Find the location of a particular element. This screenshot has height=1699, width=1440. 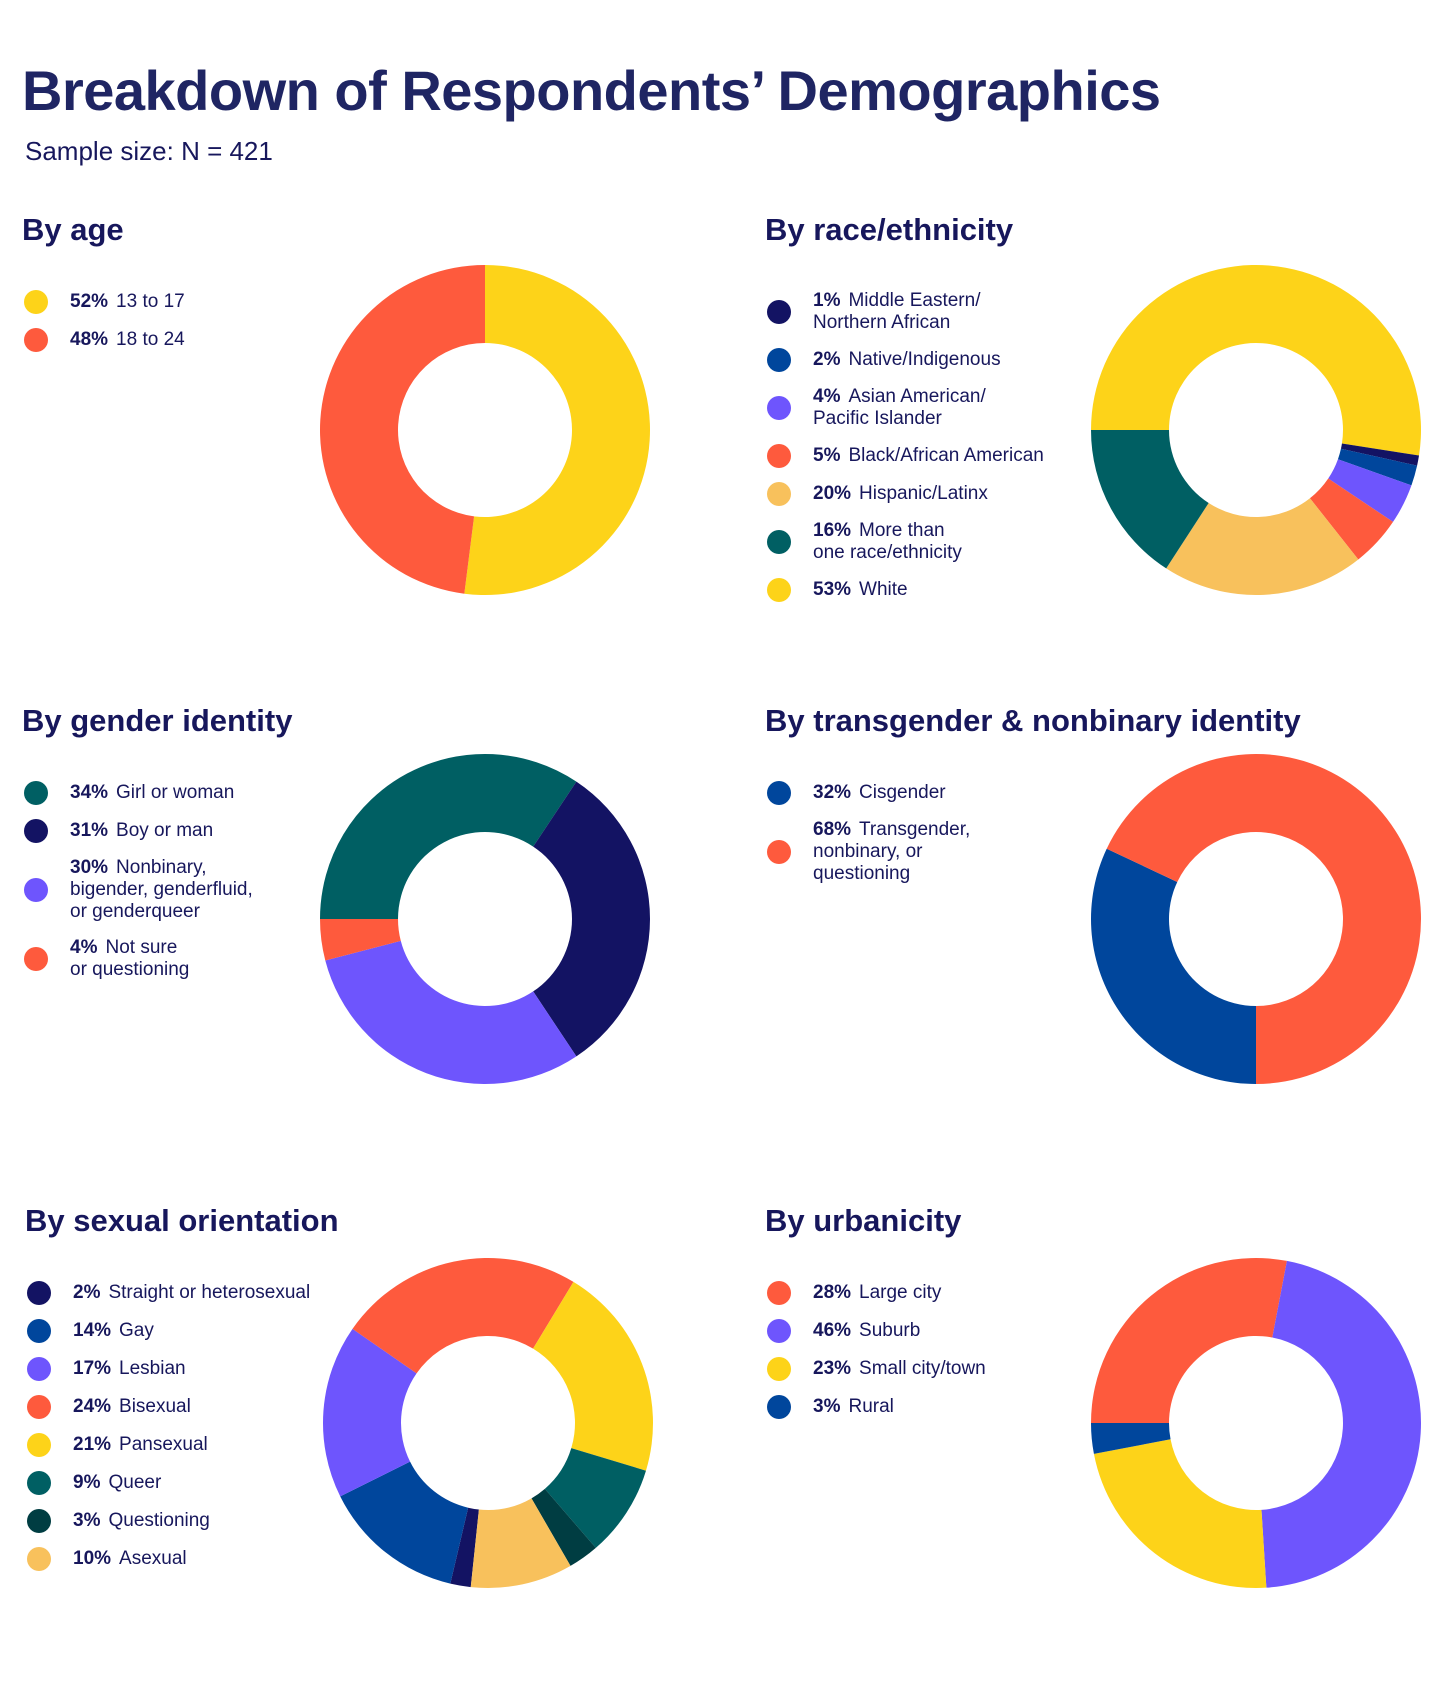

legend-value: 30% is located at coordinates (89, 867).